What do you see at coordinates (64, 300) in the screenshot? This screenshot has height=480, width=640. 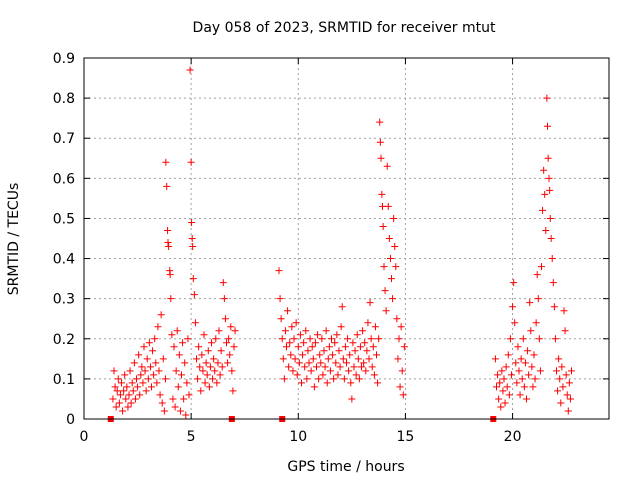 I see `y-tick-label: 0.3` at bounding box center [64, 300].